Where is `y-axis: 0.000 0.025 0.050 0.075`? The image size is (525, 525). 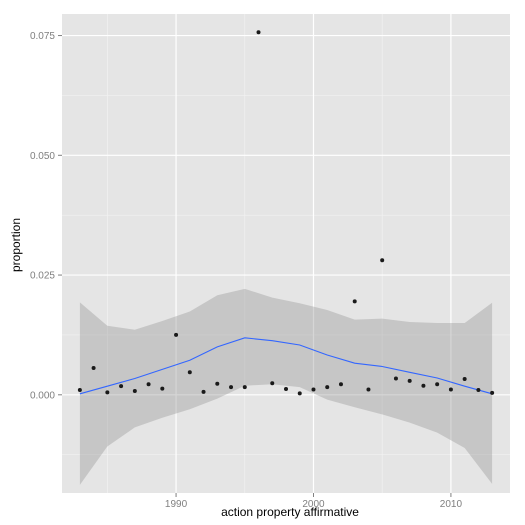
y-axis: 0.000 0.025 0.050 0.075 is located at coordinates (46, 216).